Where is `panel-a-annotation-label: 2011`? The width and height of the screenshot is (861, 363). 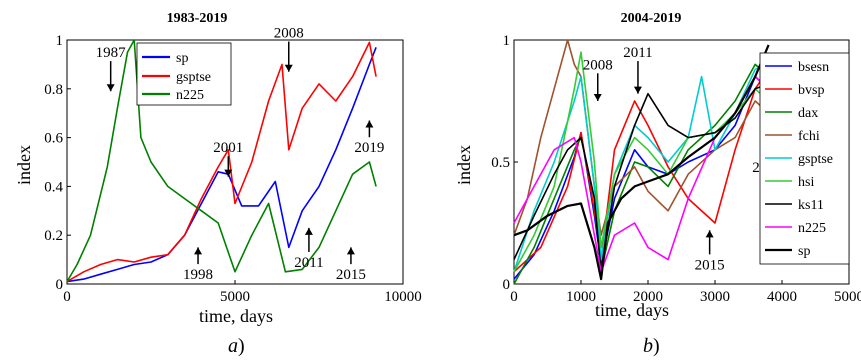 panel-a-annotation-label: 2011 is located at coordinates (308, 263).